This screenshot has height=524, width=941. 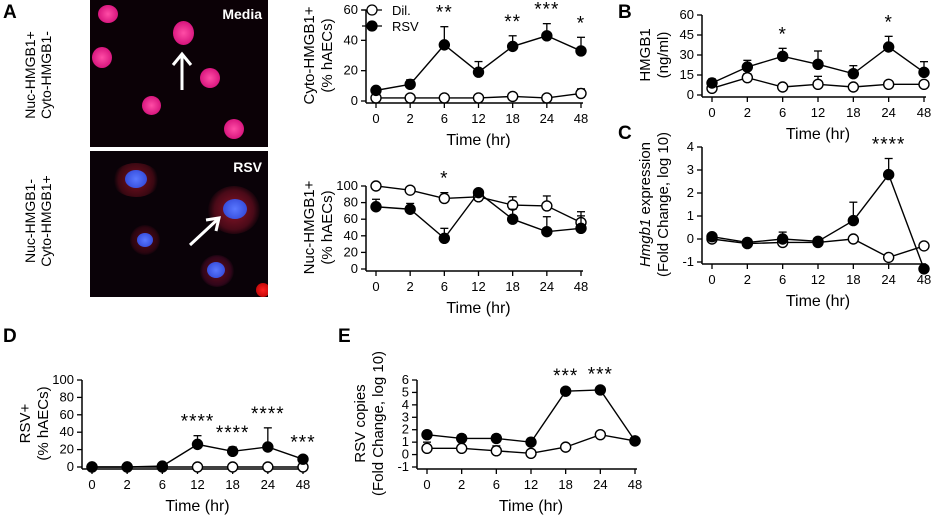 What do you see at coordinates (818, 301) in the screenshot?
I see `chart3-x-label: Time (hr)` at bounding box center [818, 301].